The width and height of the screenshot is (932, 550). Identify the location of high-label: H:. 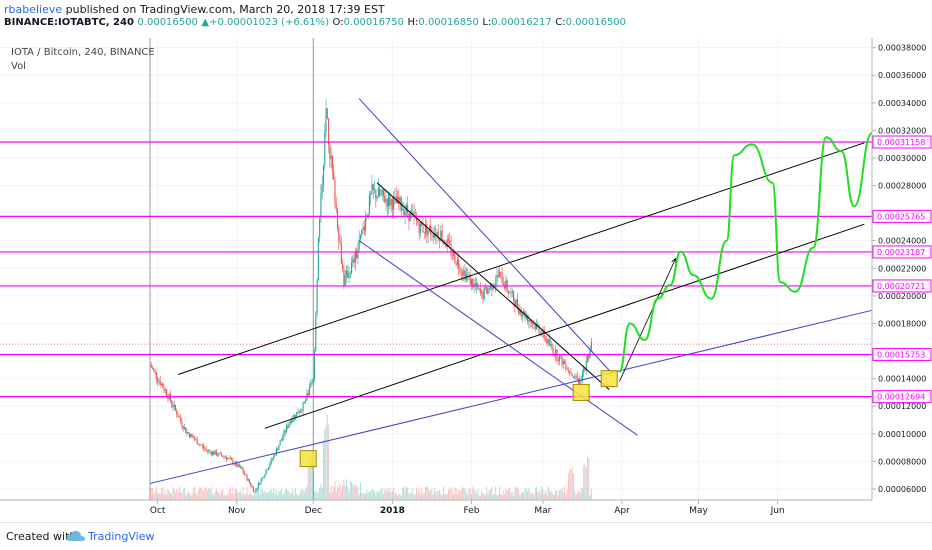
(413, 22).